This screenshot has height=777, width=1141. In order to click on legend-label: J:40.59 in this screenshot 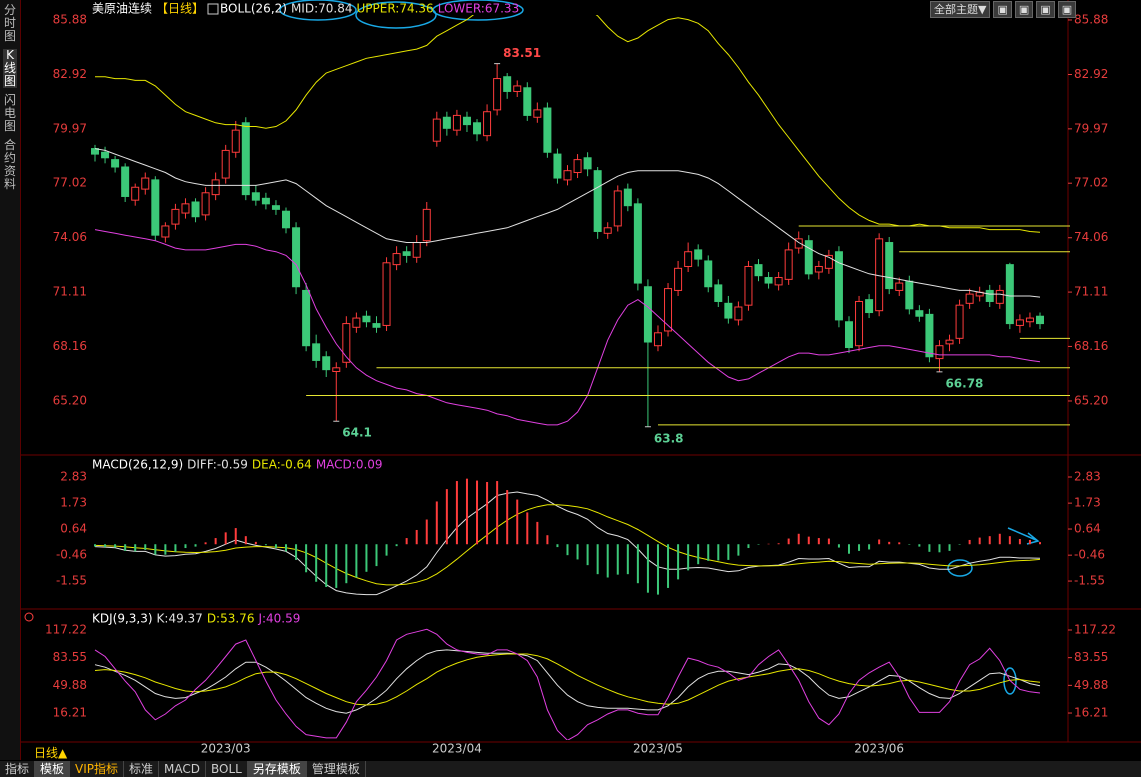, I will do `click(278, 619)`.